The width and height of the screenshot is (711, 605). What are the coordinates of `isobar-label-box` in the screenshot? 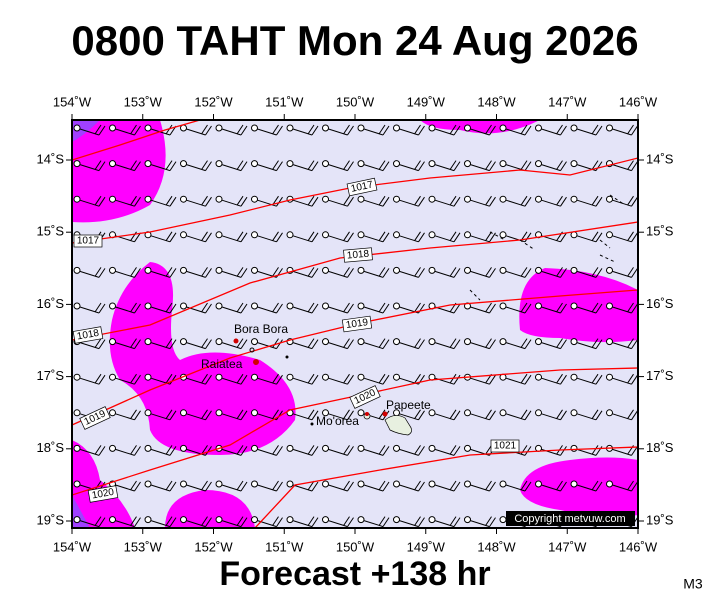 It's located at (88, 241).